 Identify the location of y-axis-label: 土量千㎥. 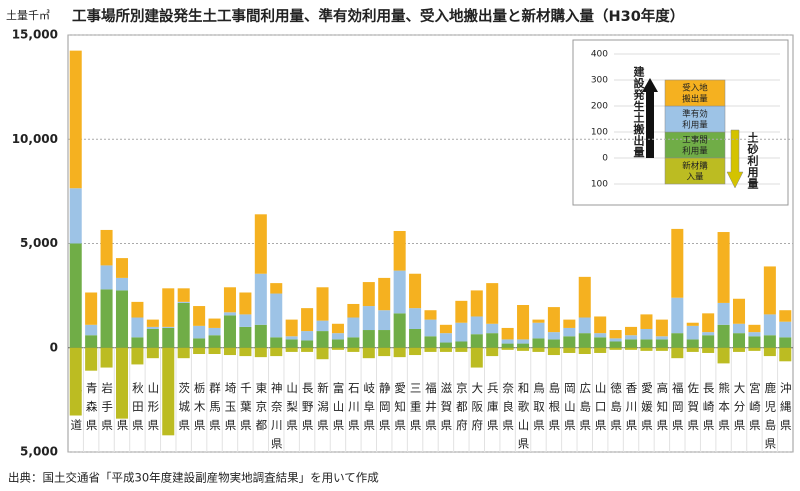
(28, 15).